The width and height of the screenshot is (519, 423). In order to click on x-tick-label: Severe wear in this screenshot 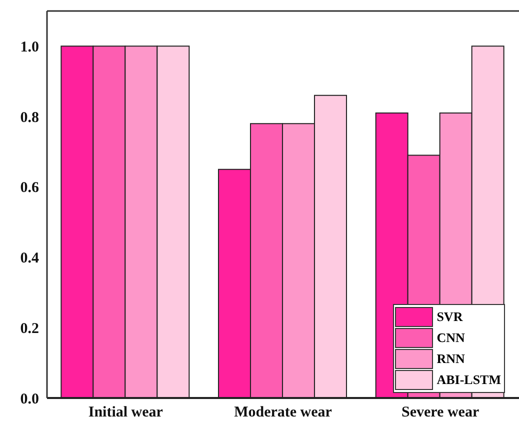, I will do `click(441, 412)`.